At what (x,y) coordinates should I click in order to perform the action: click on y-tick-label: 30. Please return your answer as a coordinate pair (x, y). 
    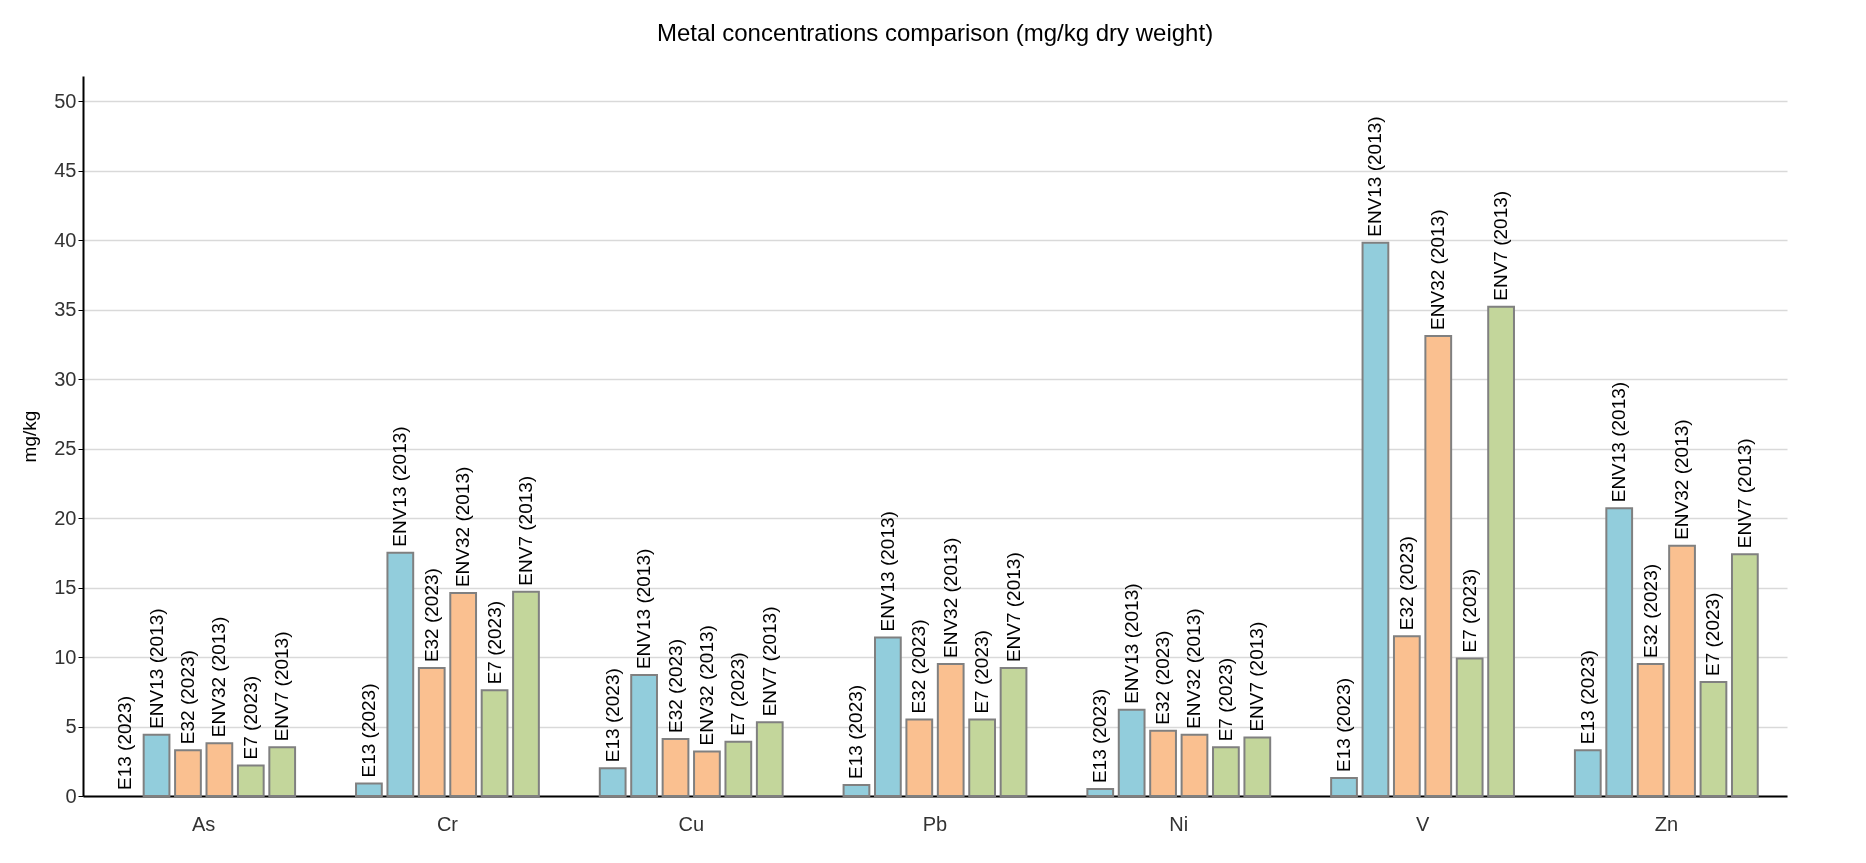
    Looking at the image, I should click on (65, 378).